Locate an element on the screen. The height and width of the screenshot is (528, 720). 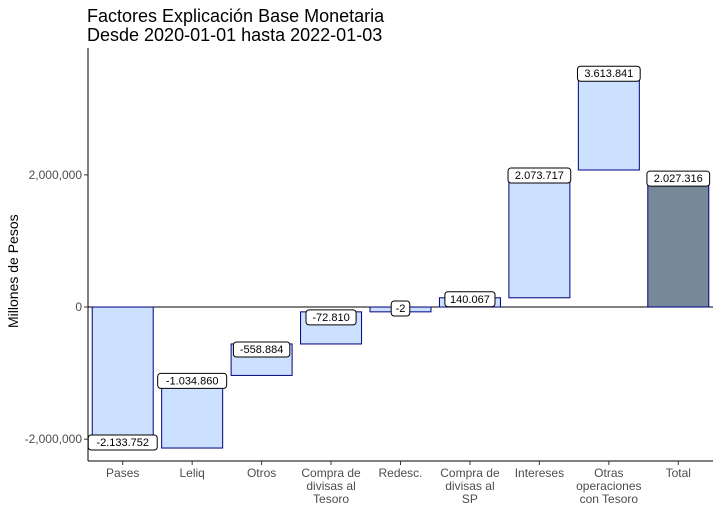
x-tick-label: Compra de divisas al SP is located at coordinates (470, 486).